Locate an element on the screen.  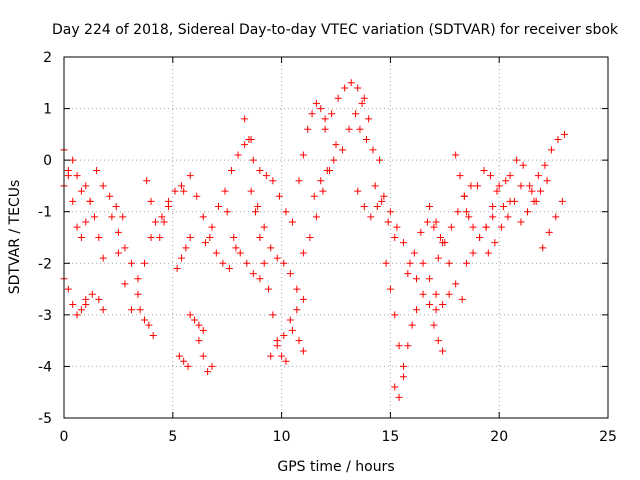
series-t37 is located at coordinates (446, 253).